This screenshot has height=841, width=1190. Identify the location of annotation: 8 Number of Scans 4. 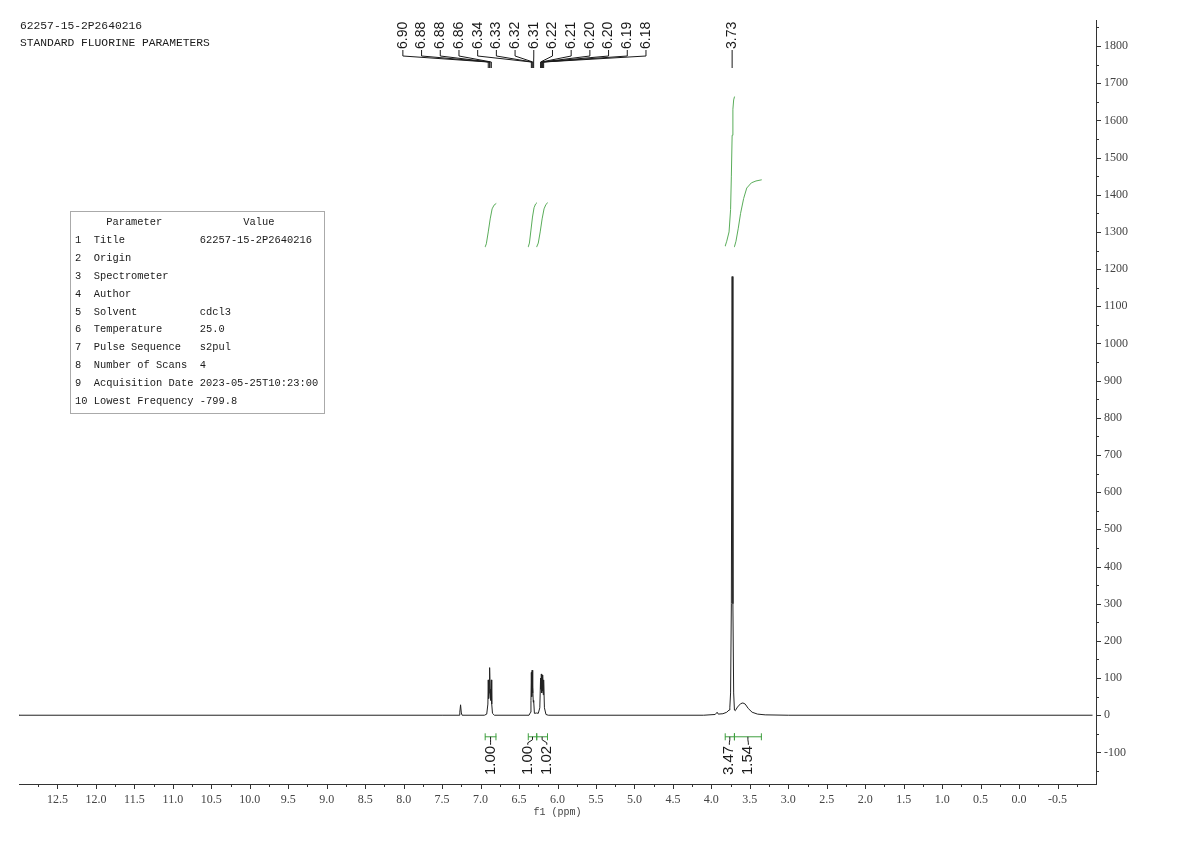
(141, 366).